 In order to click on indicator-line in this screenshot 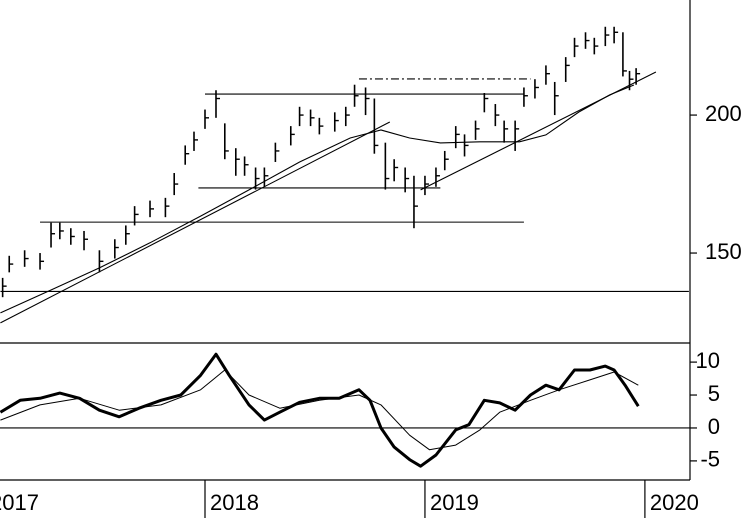, I will do `click(319, 410)`.